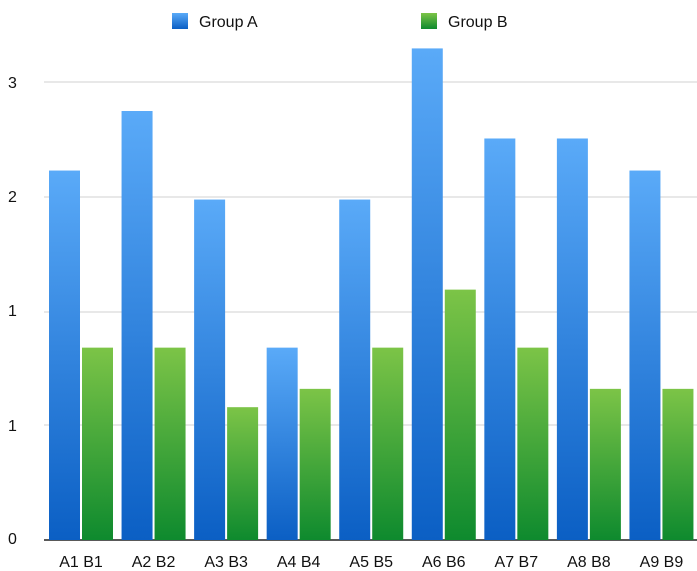 The image size is (697, 571). Describe the element at coordinates (228, 22) in the screenshot. I see `legend-label-group-a: Group A` at that location.